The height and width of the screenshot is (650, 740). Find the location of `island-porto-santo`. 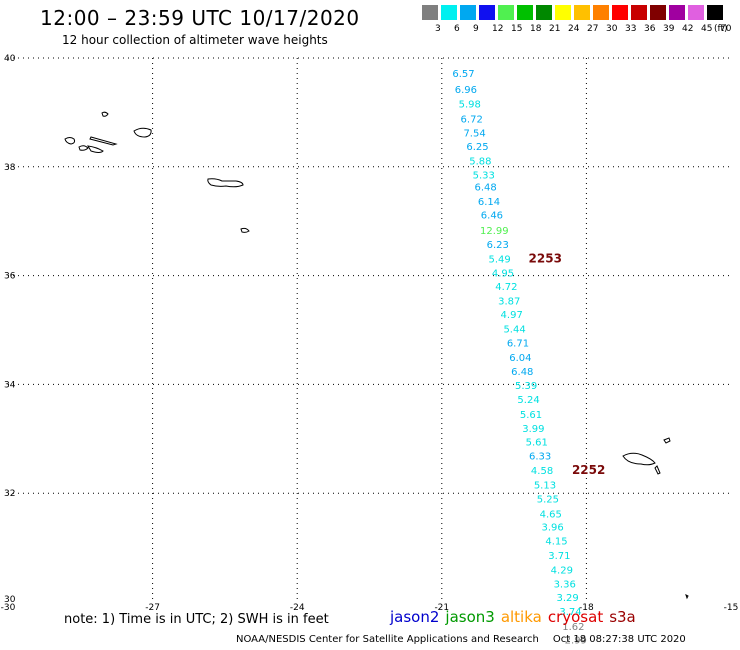

island-porto-santo is located at coordinates (667, 440).